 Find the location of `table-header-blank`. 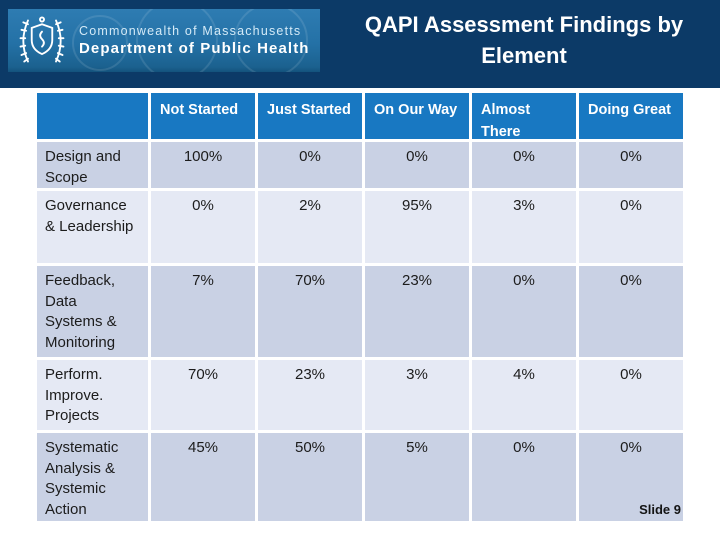

table-header-blank is located at coordinates (92, 116).